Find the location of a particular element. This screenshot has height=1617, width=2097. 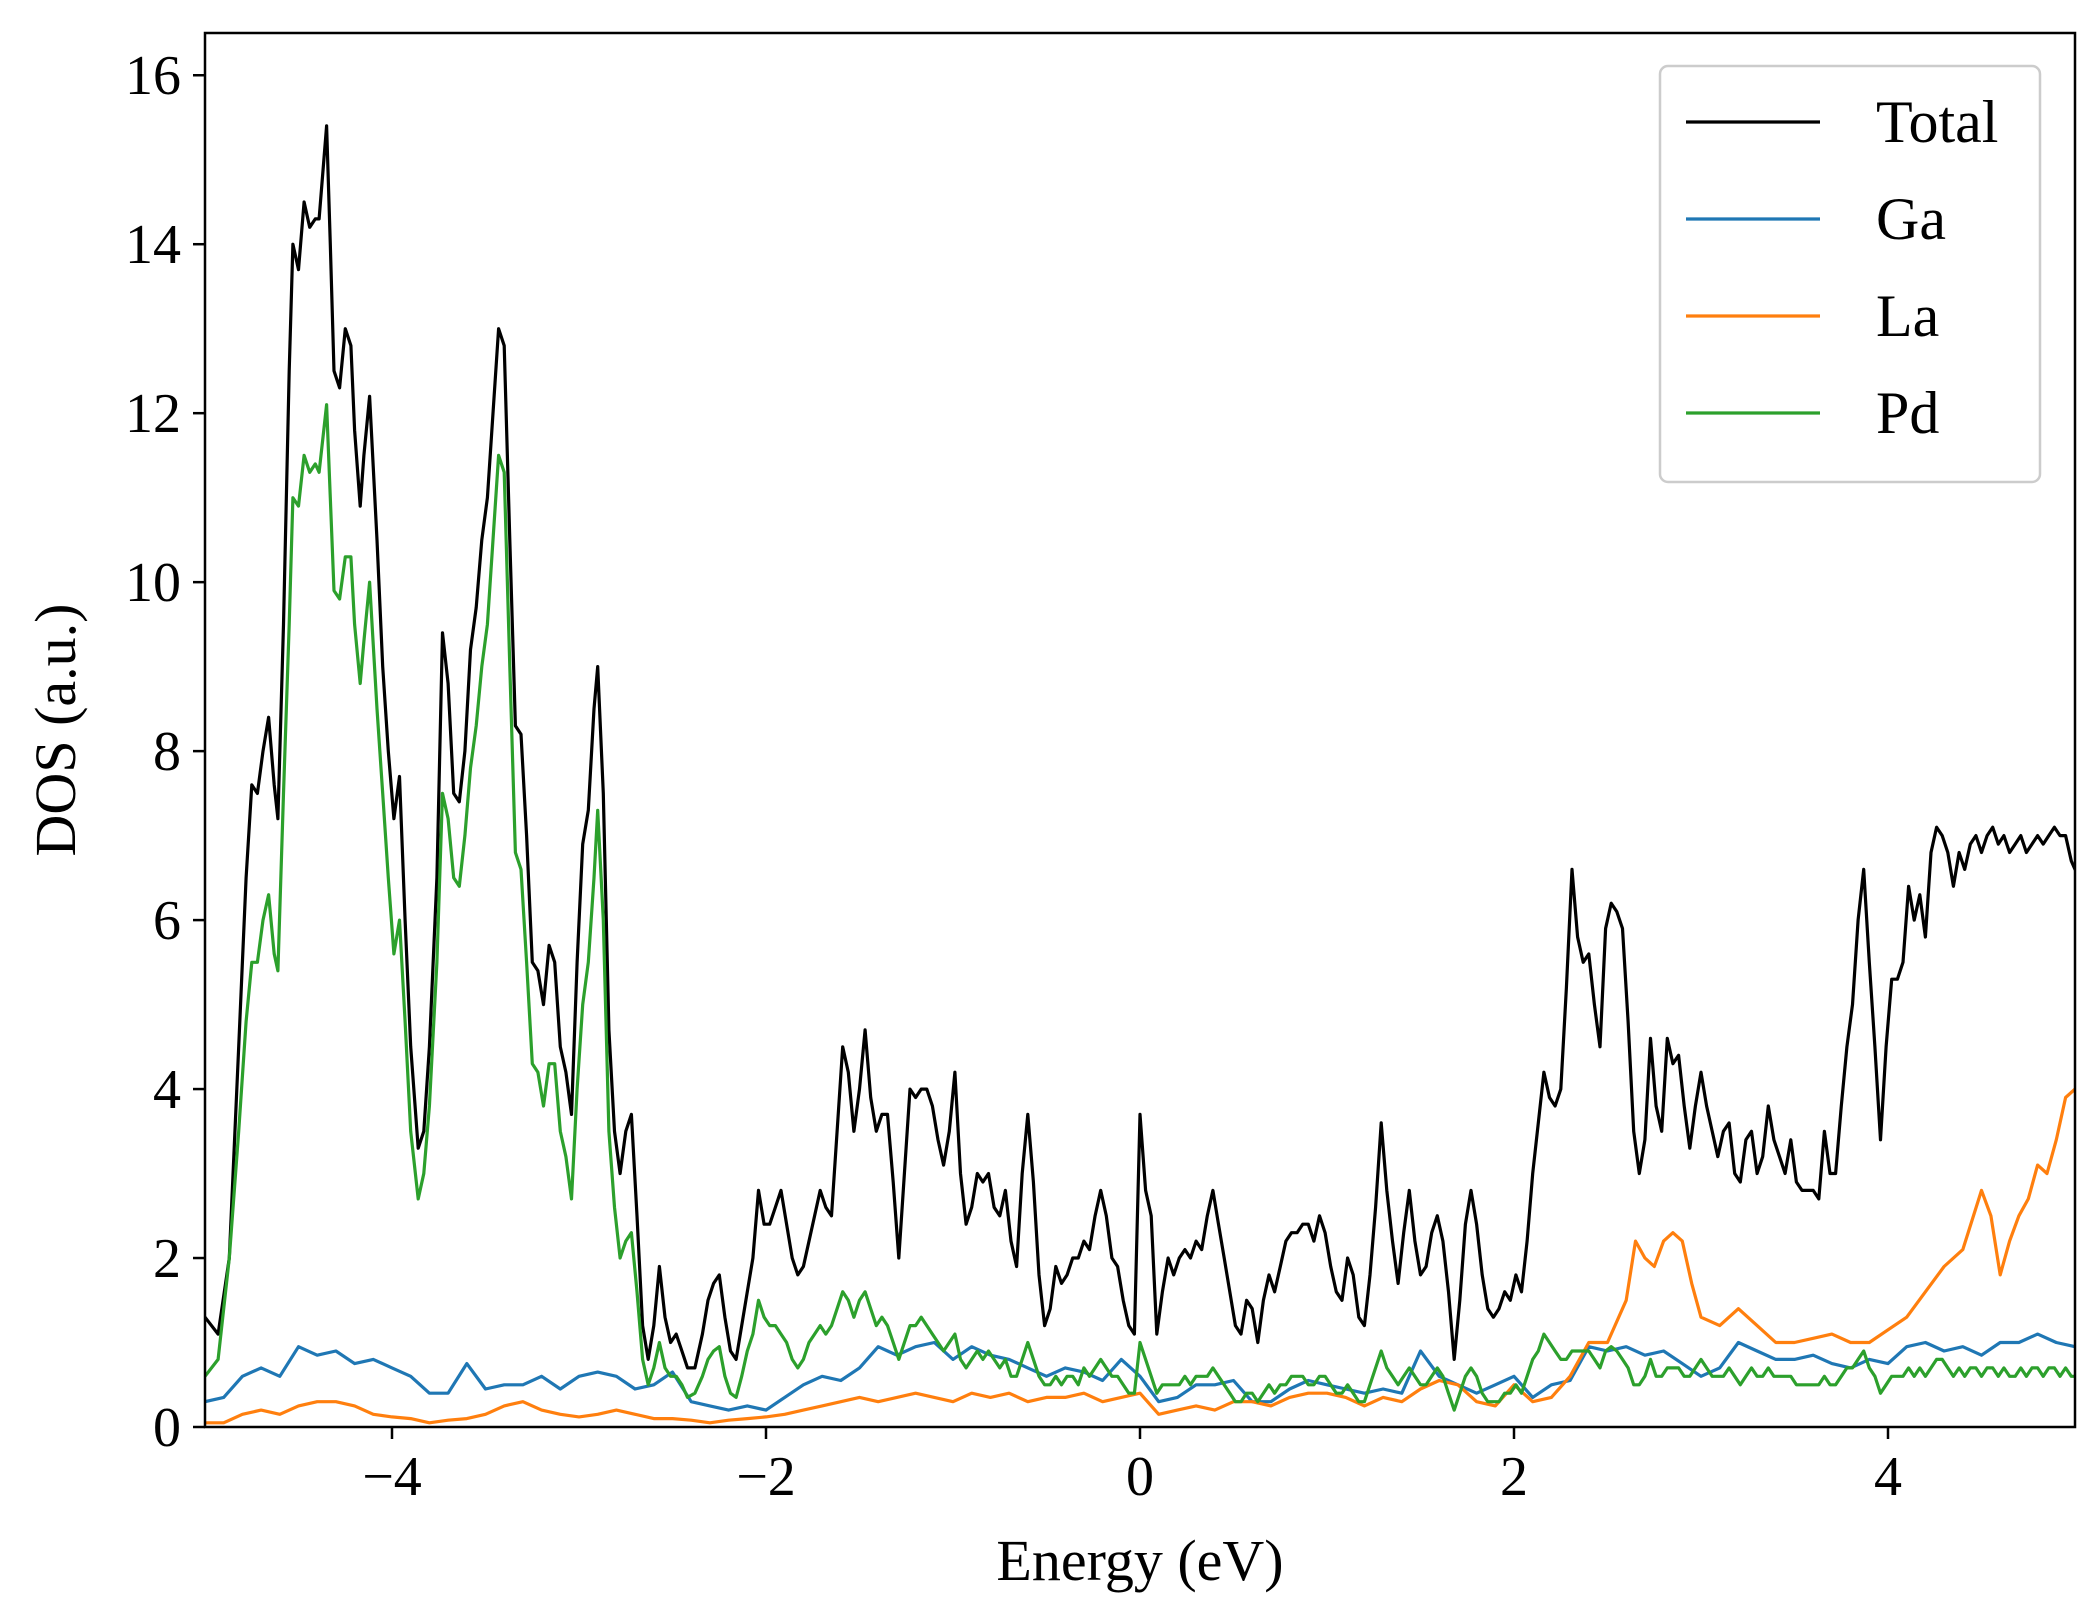

x-axis-label: Energy (eV) is located at coordinates (1139, 1560).